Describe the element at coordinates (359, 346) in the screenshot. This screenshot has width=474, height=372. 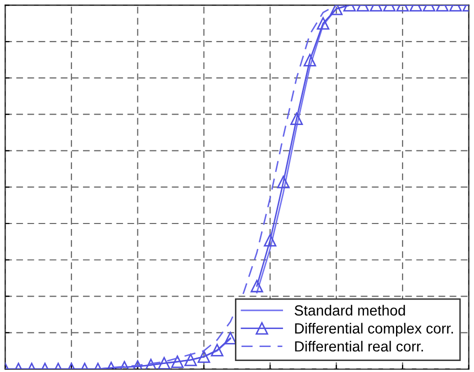
I see `legend-label: Differential real corr.` at that location.